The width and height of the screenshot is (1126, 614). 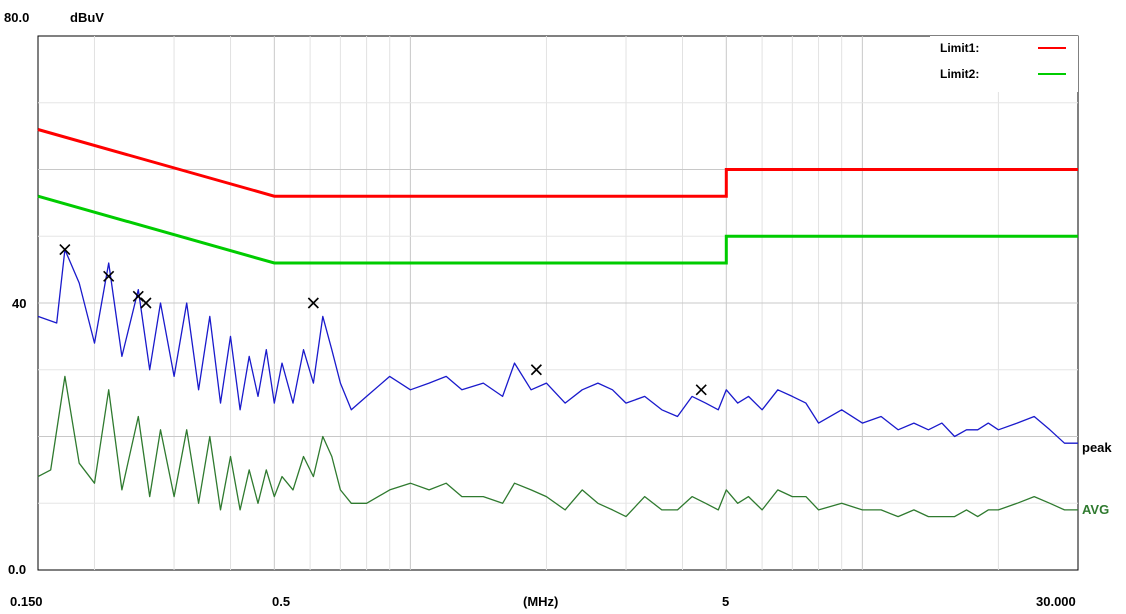 What do you see at coordinates (1095, 509) in the screenshot?
I see `series-label-avg: AVG` at bounding box center [1095, 509].